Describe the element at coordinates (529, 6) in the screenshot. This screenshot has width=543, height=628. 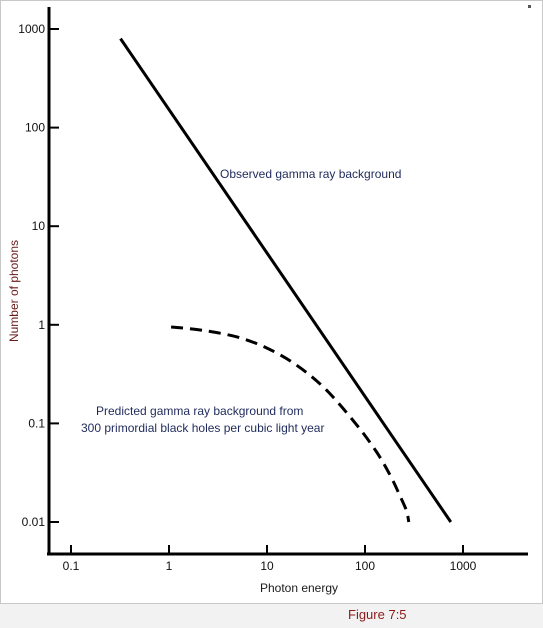
I see `corner-mark` at that location.